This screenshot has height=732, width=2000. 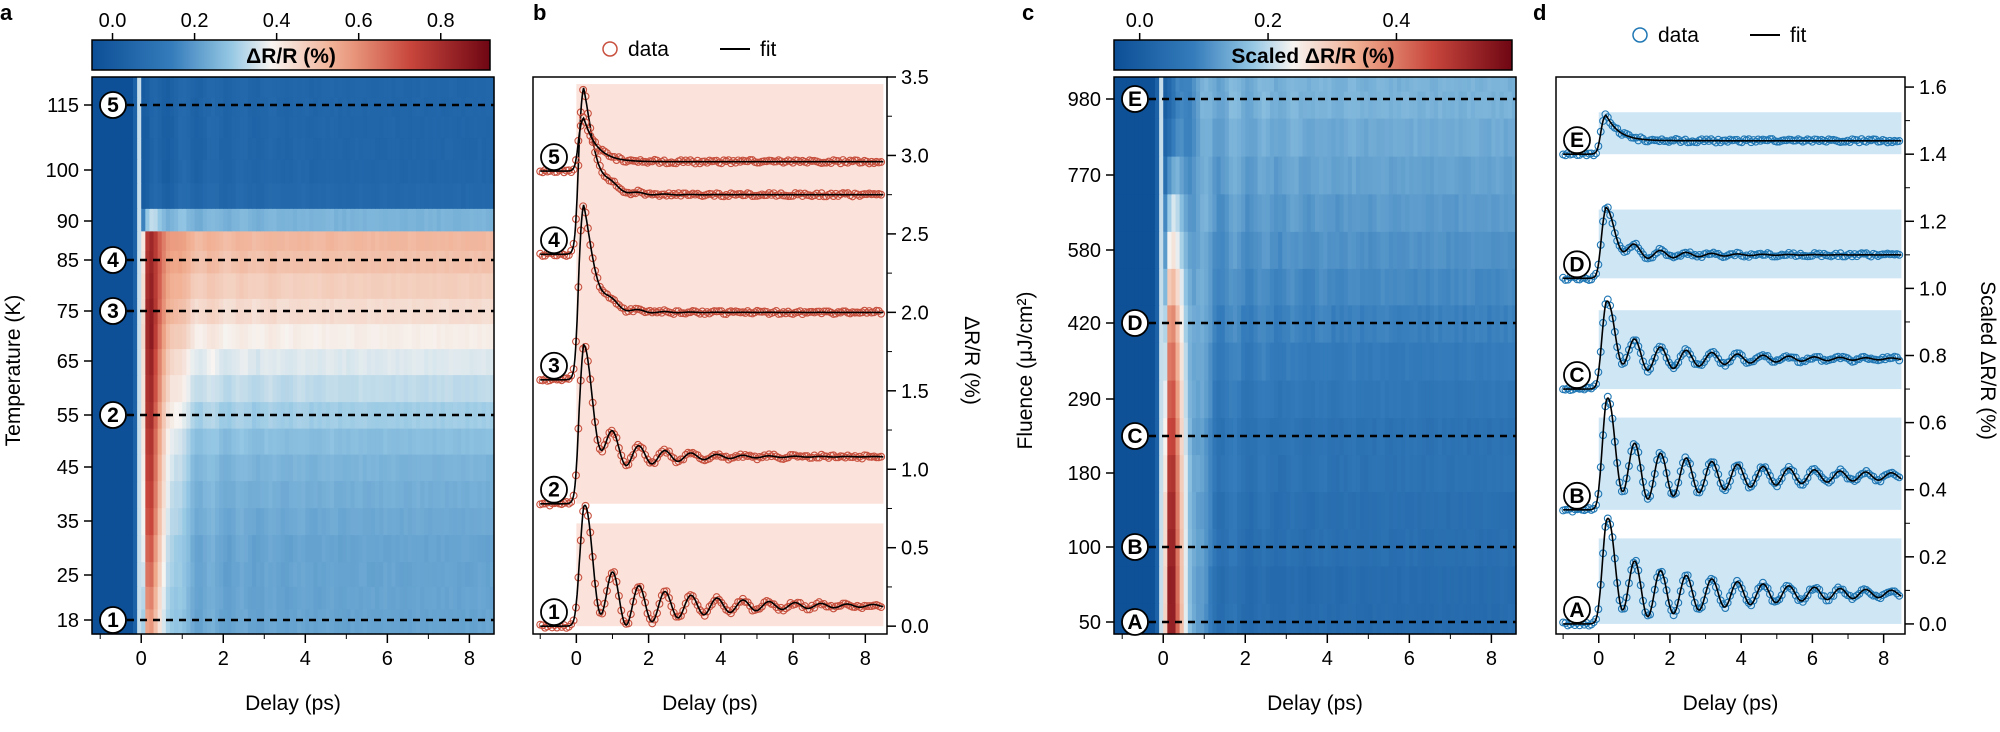 I want to click on colorbar-title: ΔR/R (%), so click(x=291, y=56).